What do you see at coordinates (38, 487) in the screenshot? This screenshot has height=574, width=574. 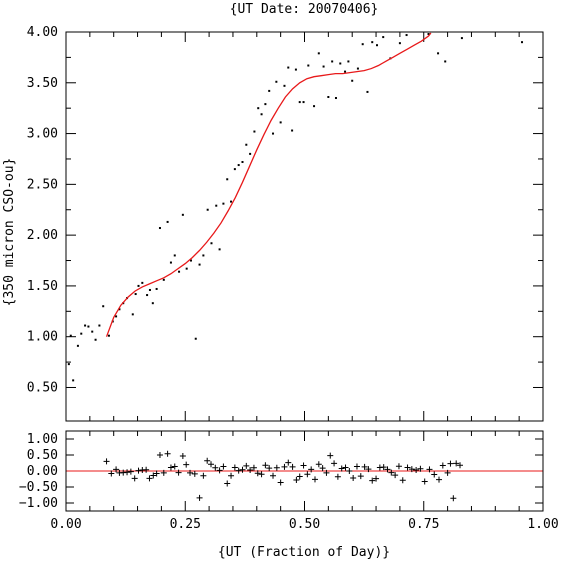 I see `residual-y-tick-label: −0.50` at bounding box center [38, 487].